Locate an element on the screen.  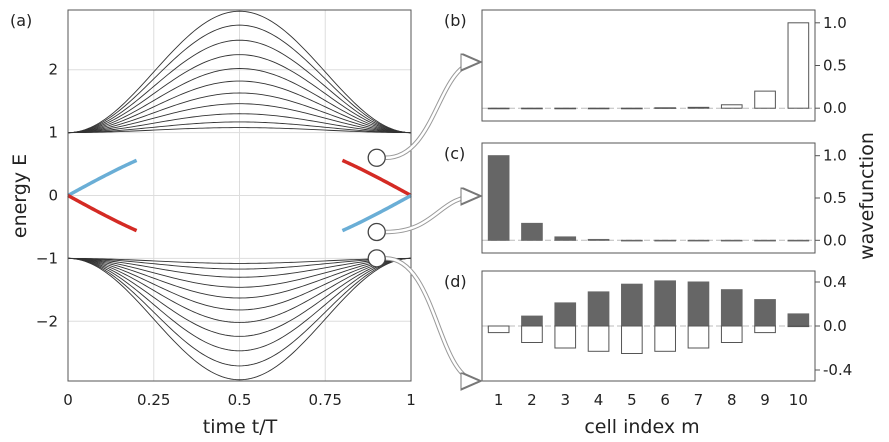
x-tick-label: 6 is located at coordinates (665, 400).